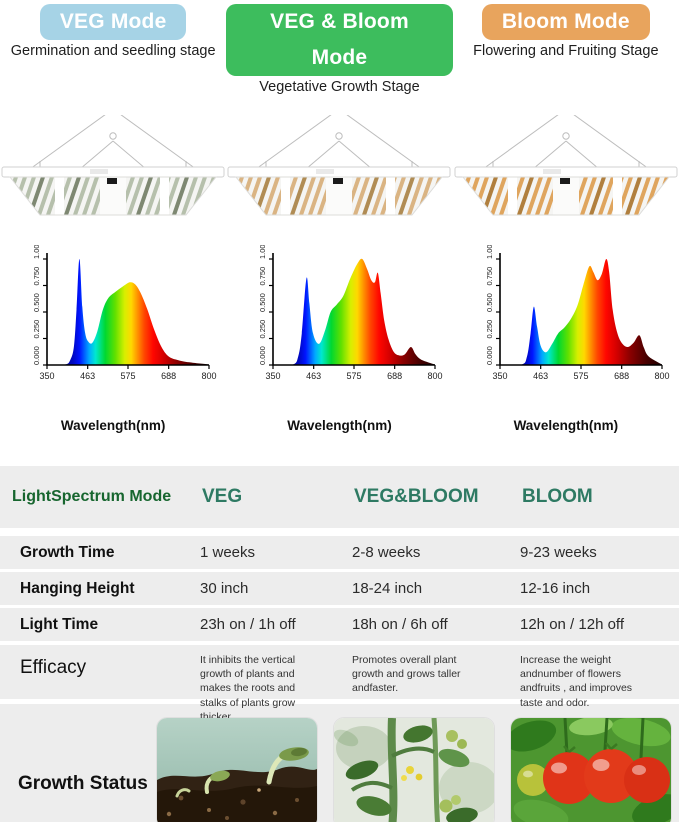 This screenshot has height=822, width=679. I want to click on bloom-mode-subtitle: Flowering and Fruiting Stage, so click(566, 51).